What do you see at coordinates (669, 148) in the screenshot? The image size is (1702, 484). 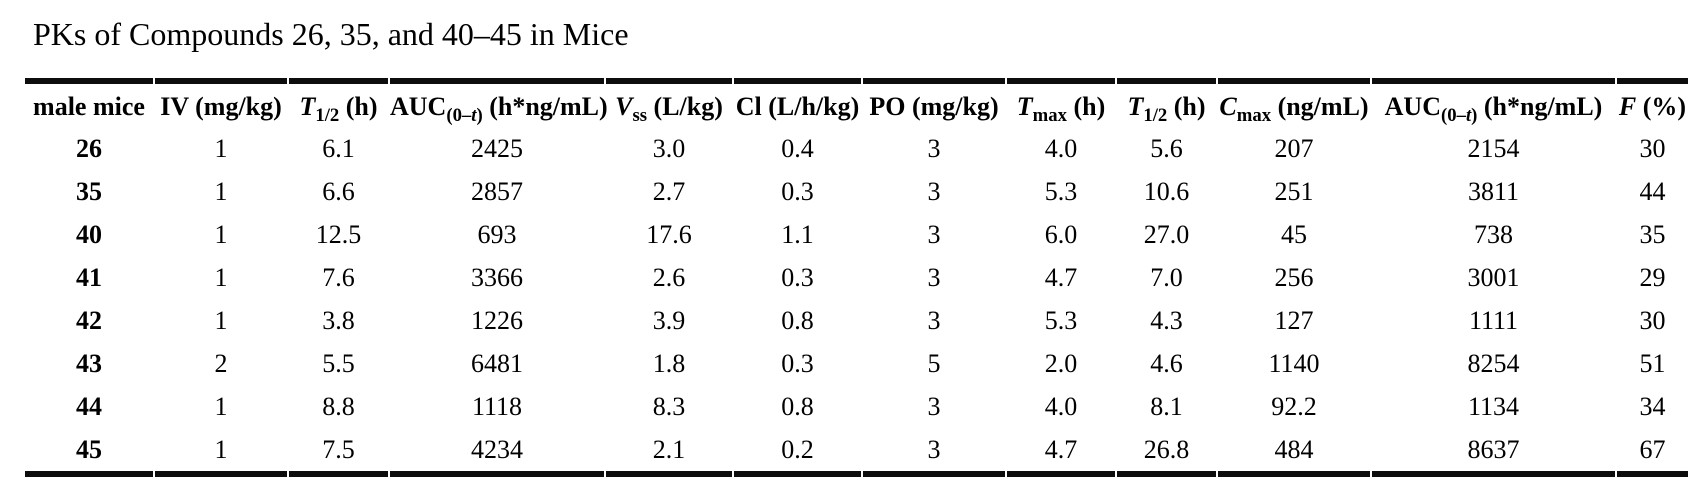 I see `cell-vss: 3.0` at bounding box center [669, 148].